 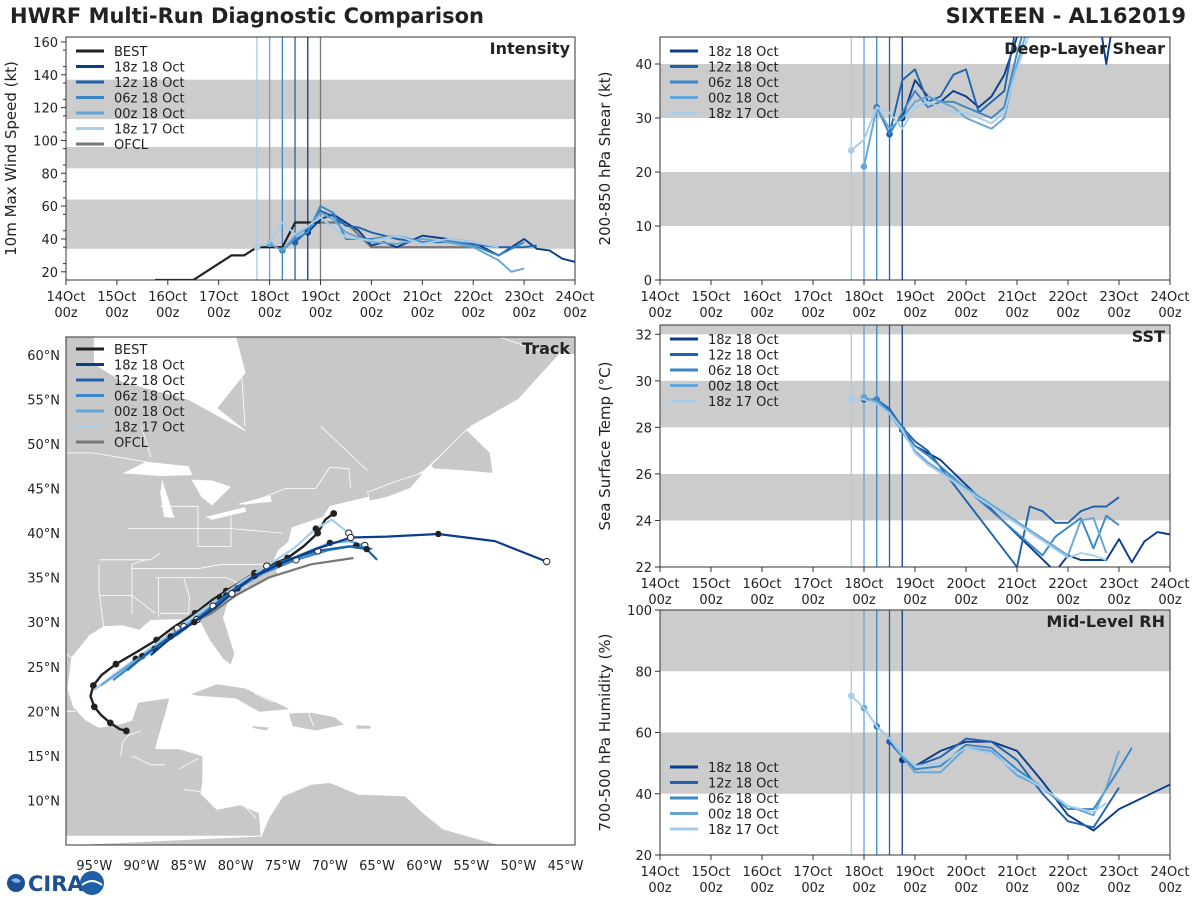 What do you see at coordinates (130, 52) in the screenshot?
I see `intensity-legend-label-best: BEST` at bounding box center [130, 52].